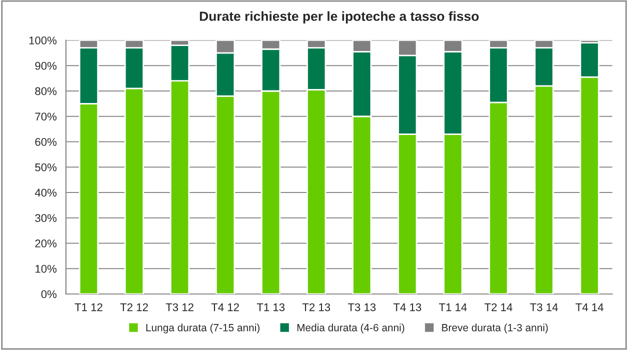 The image size is (628, 350). What do you see at coordinates (43, 40) in the screenshot?
I see `y-tick-label: 100%` at bounding box center [43, 40].